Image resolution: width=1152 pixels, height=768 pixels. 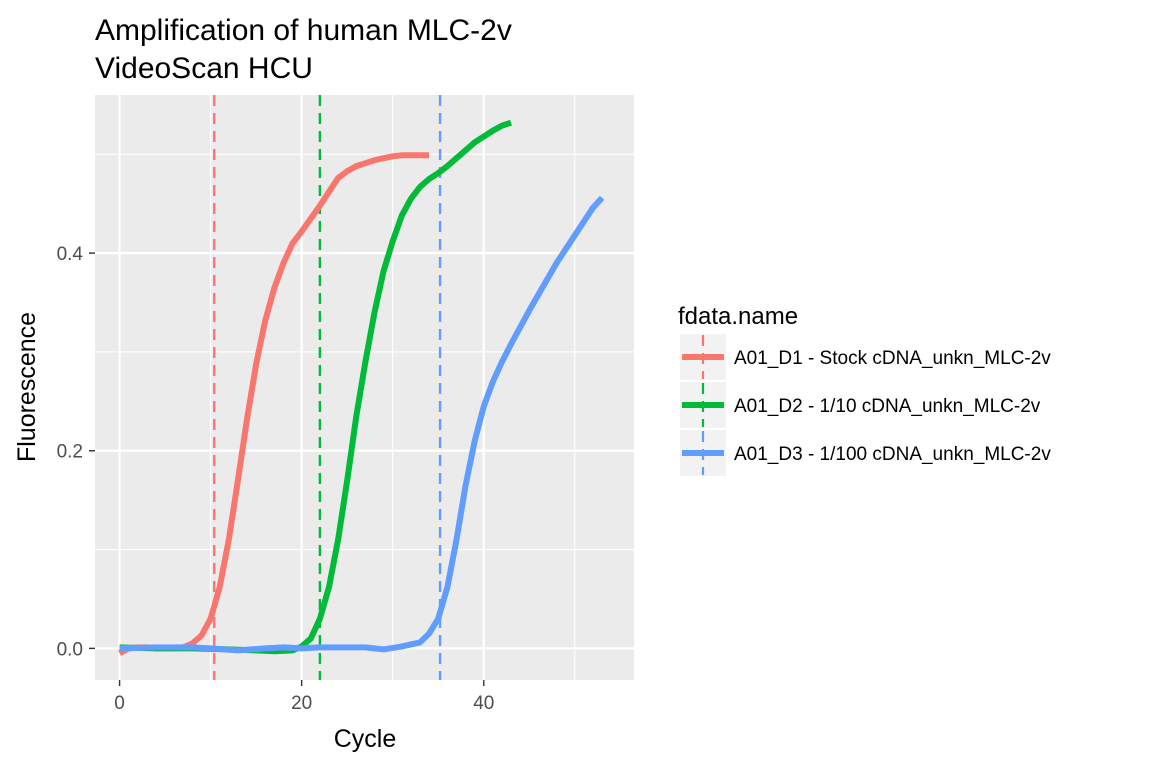 I want to click on x-axis-title: Cycle, so click(x=365, y=739).